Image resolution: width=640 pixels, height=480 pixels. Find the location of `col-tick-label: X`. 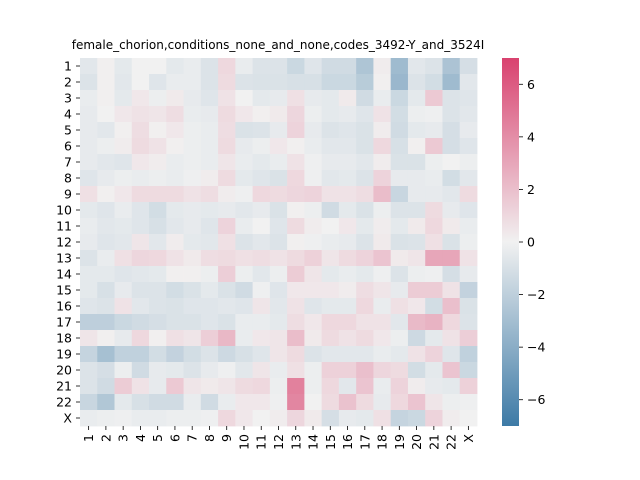

col-tick-label: X is located at coordinates (468, 438).